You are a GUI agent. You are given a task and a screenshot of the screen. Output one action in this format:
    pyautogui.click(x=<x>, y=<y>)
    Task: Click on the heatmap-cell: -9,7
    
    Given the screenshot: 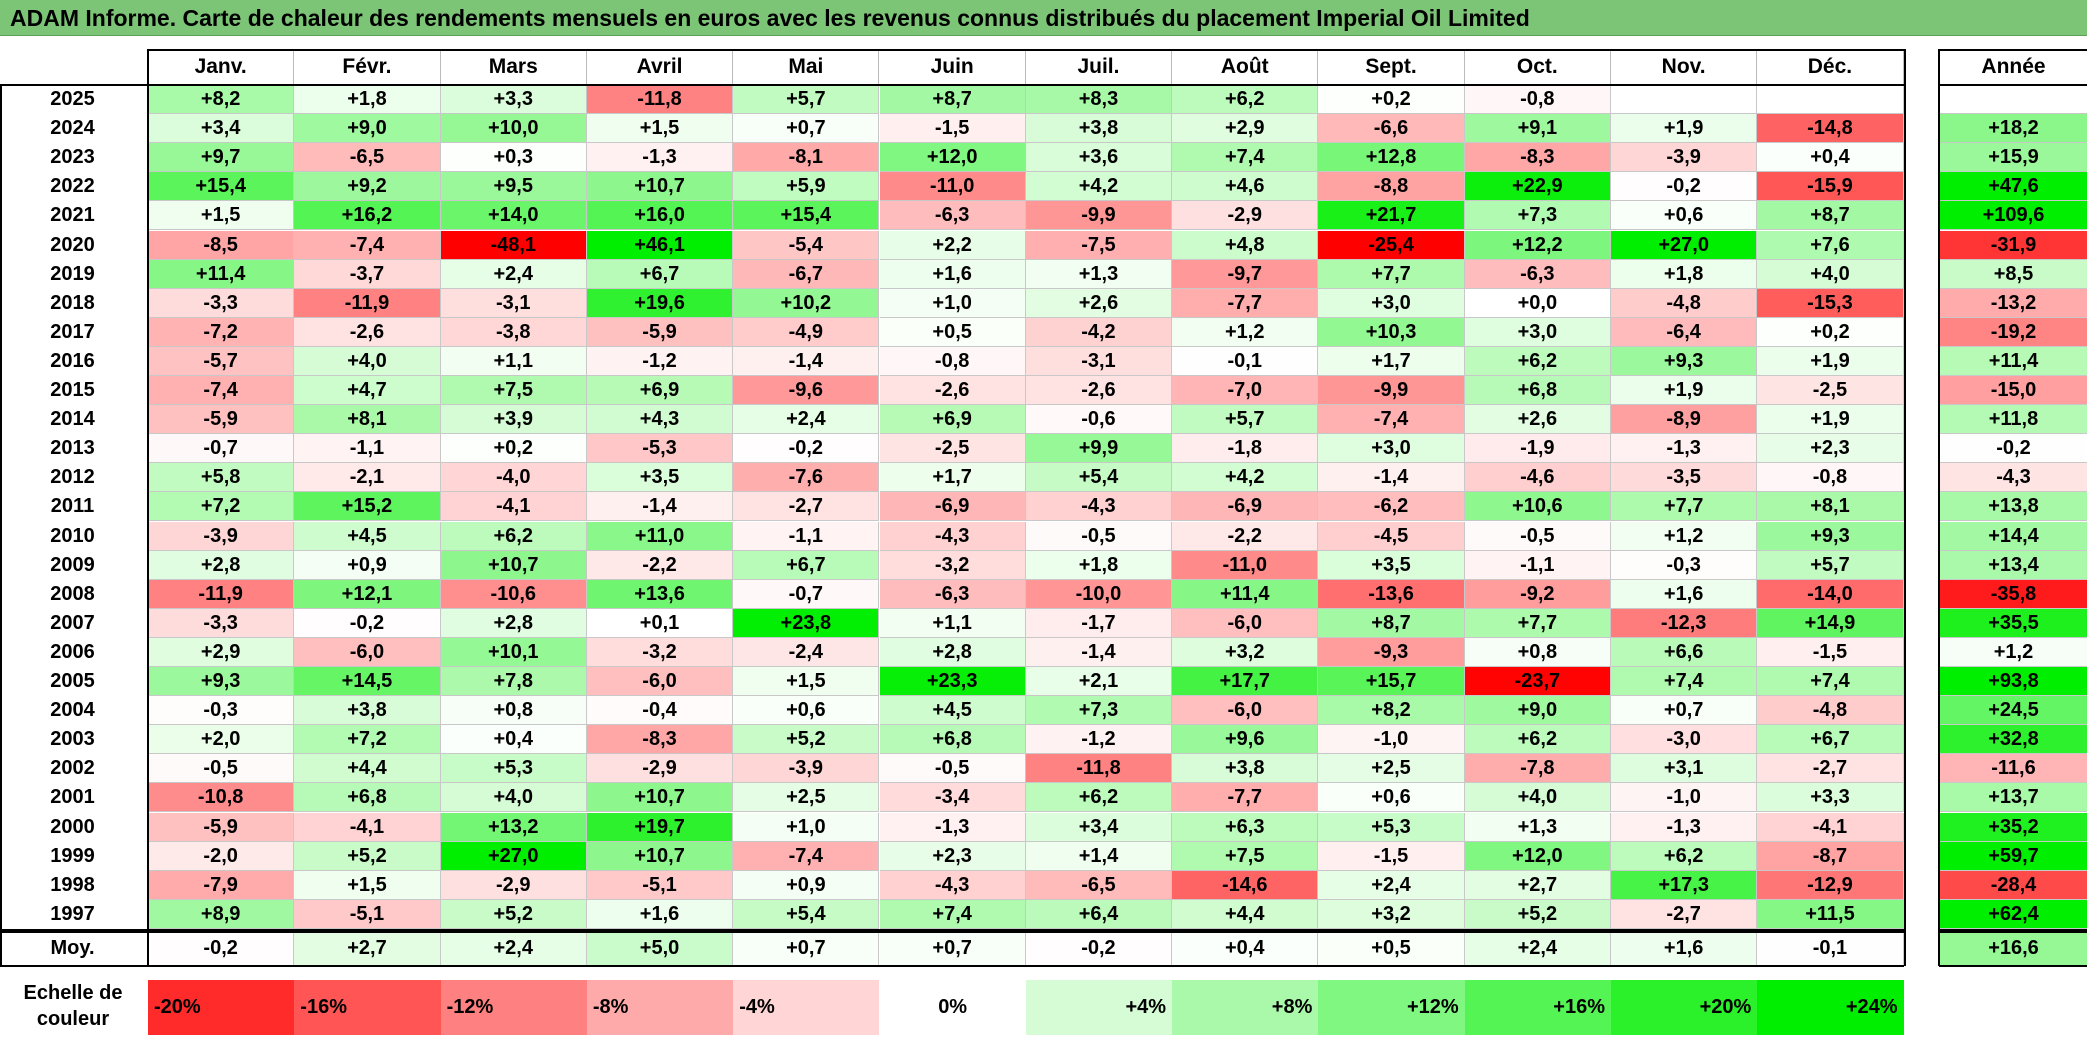 What is the action you would take?
    pyautogui.click(x=1245, y=274)
    